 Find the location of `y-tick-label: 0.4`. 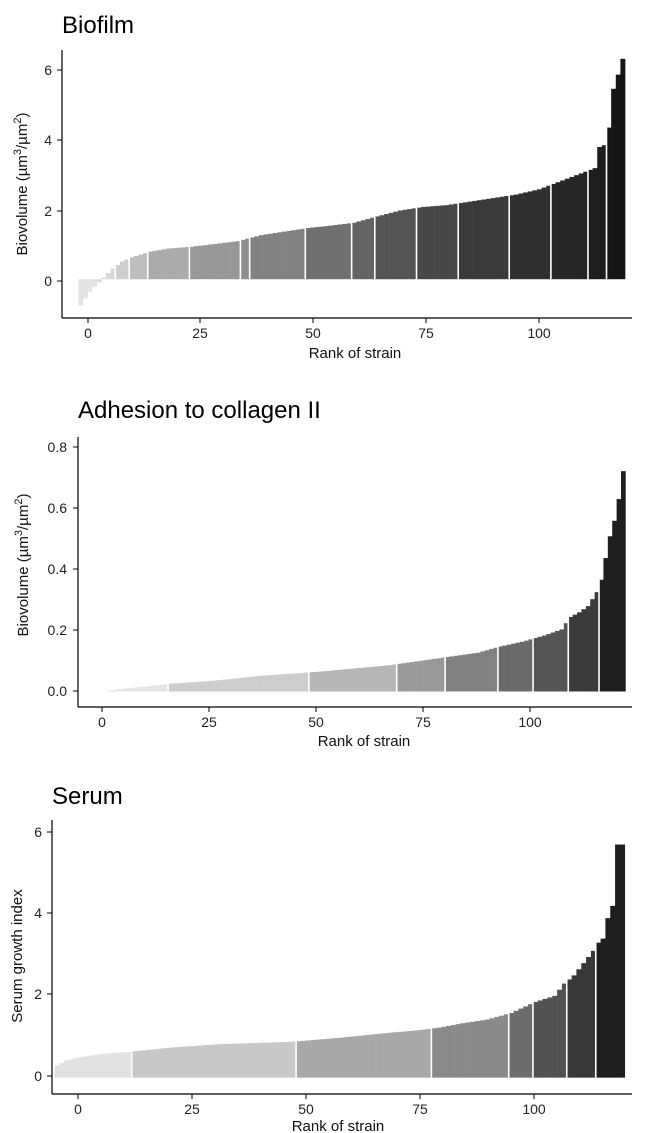

y-tick-label: 0.4 is located at coordinates (58, 569).